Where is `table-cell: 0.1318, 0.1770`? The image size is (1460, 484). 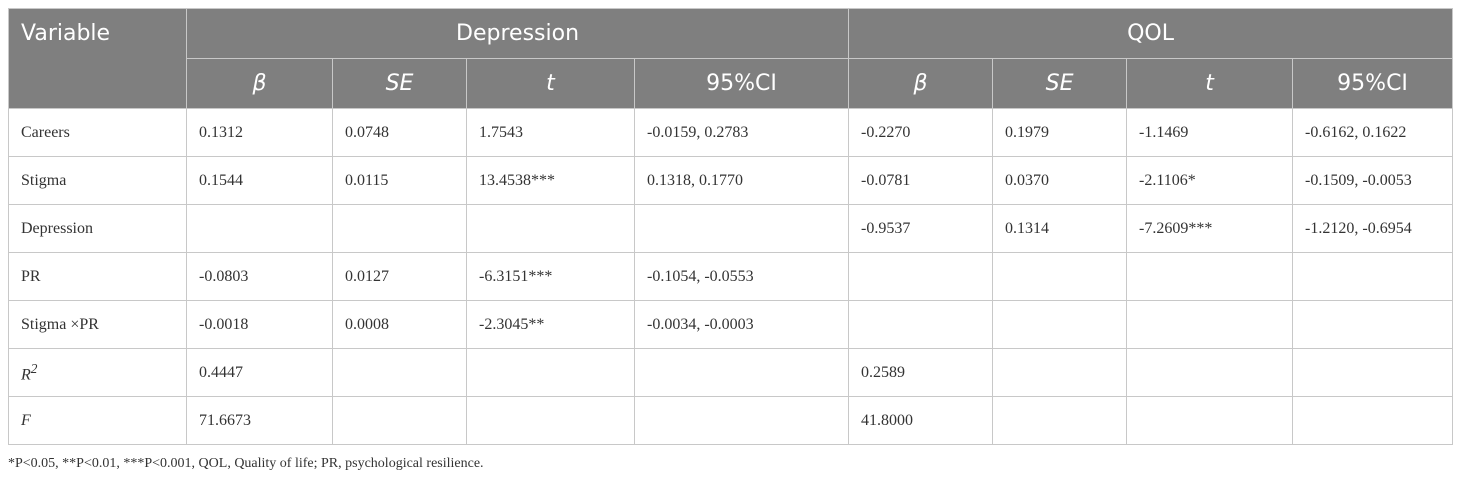
table-cell: 0.1318, 0.1770 is located at coordinates (741, 180).